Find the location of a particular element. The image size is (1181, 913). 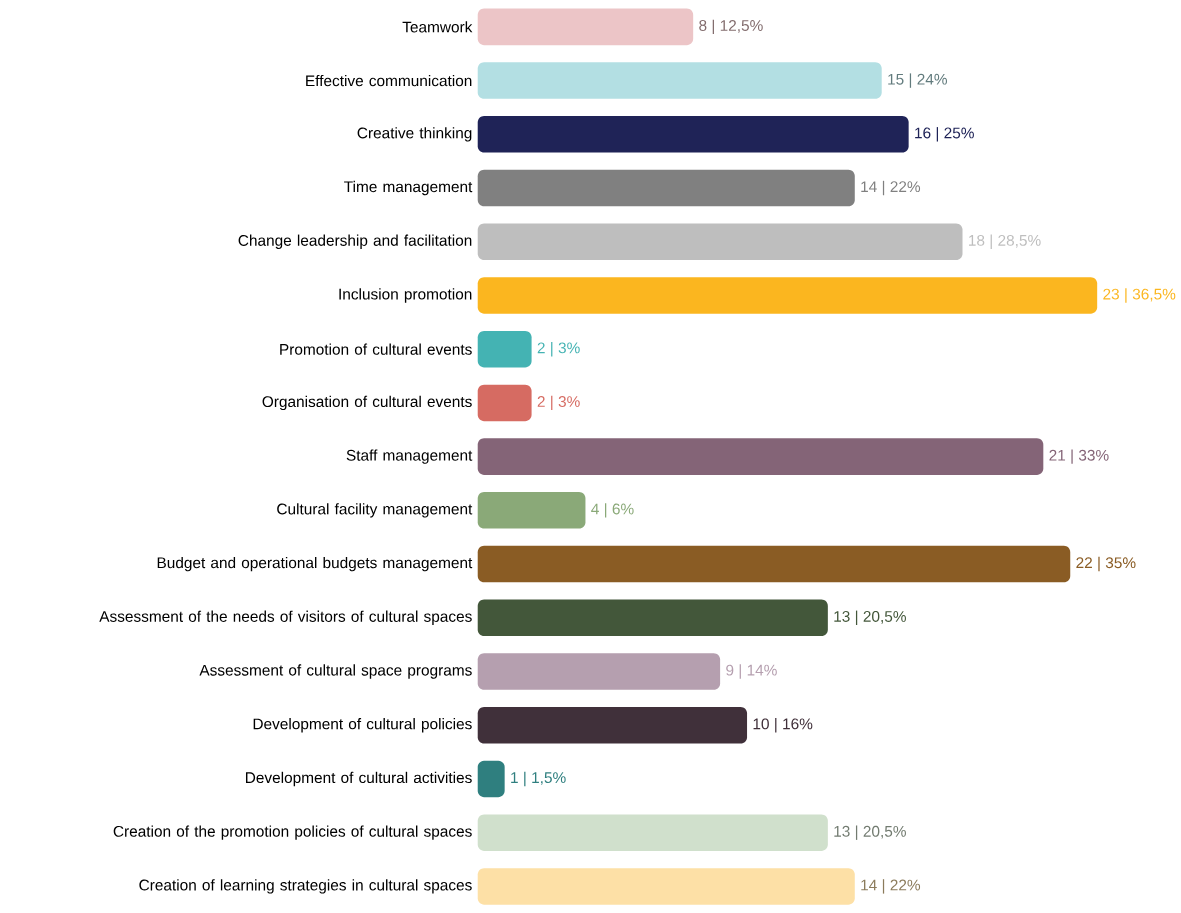

data-label: 16 | 25% is located at coordinates (944, 134).